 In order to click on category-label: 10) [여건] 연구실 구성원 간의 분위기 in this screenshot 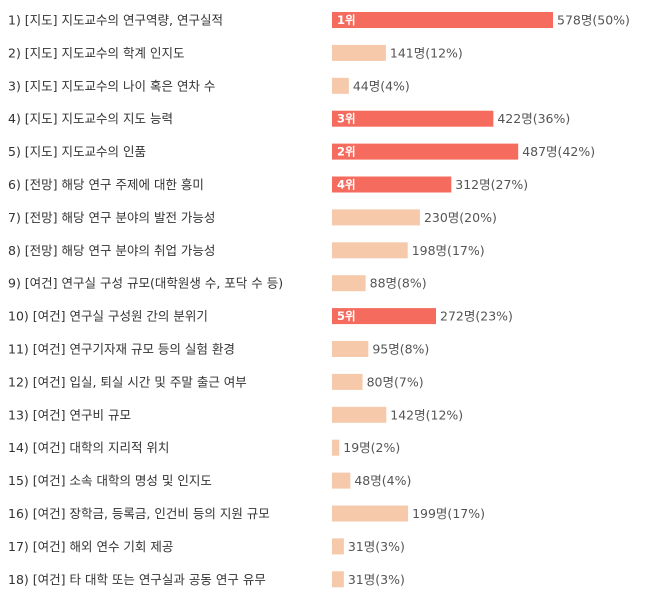, I will do `click(108, 316)`.